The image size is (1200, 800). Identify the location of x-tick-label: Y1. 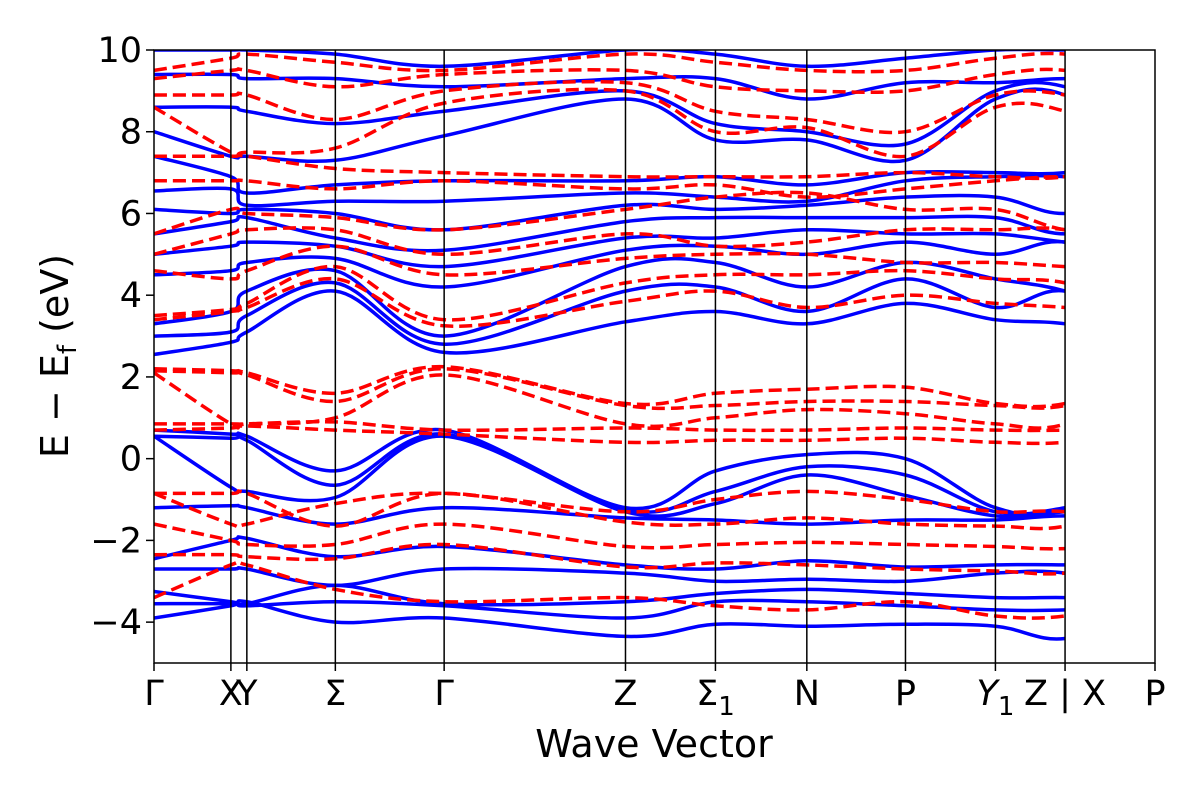
(995, 698).